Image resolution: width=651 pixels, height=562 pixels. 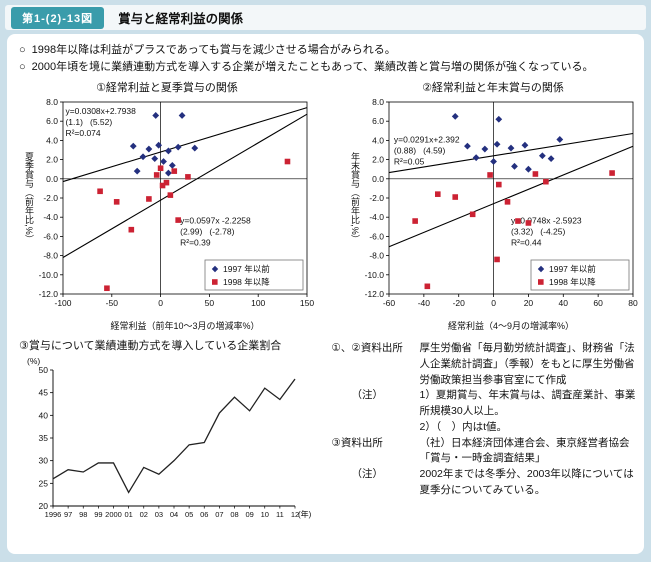 I want to click on x-tick-label: 50, so click(x=210, y=303).